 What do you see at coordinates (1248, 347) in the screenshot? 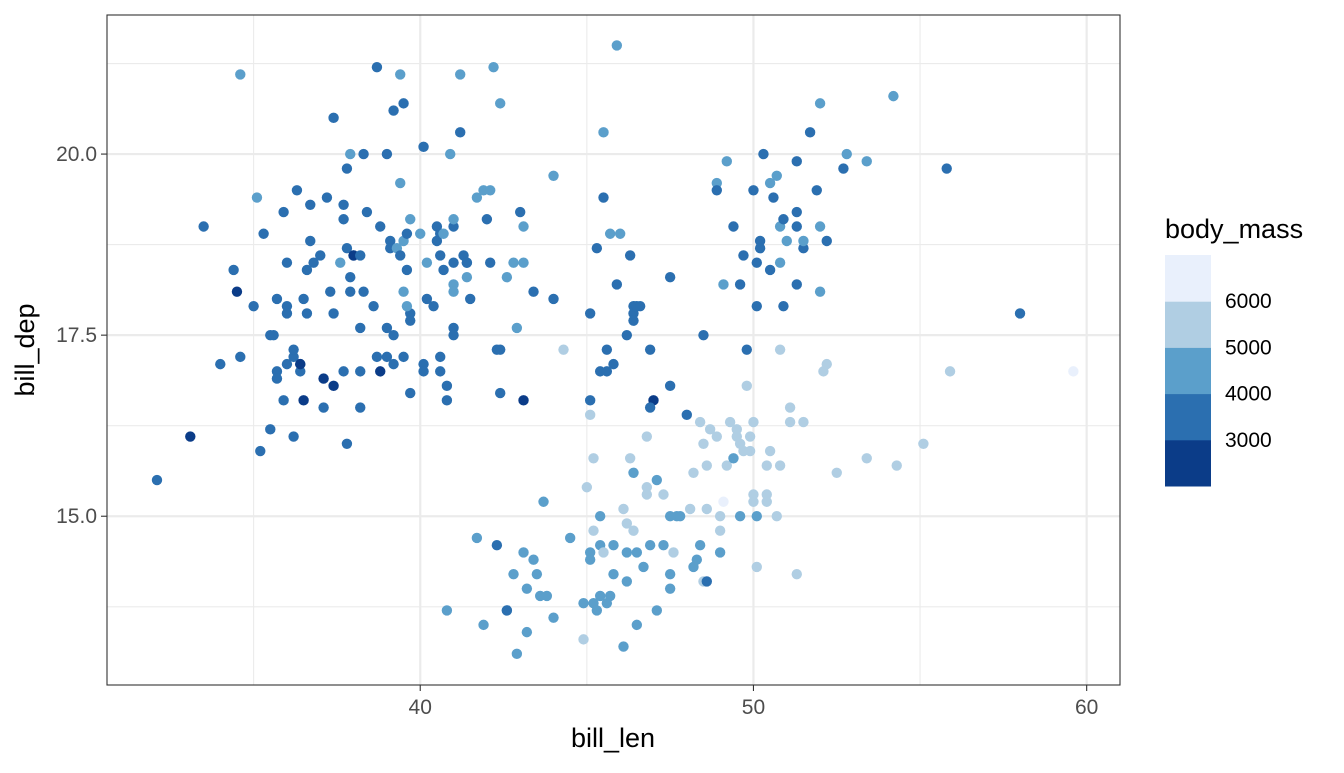
I see `legend-break-label: 5000` at bounding box center [1248, 347].